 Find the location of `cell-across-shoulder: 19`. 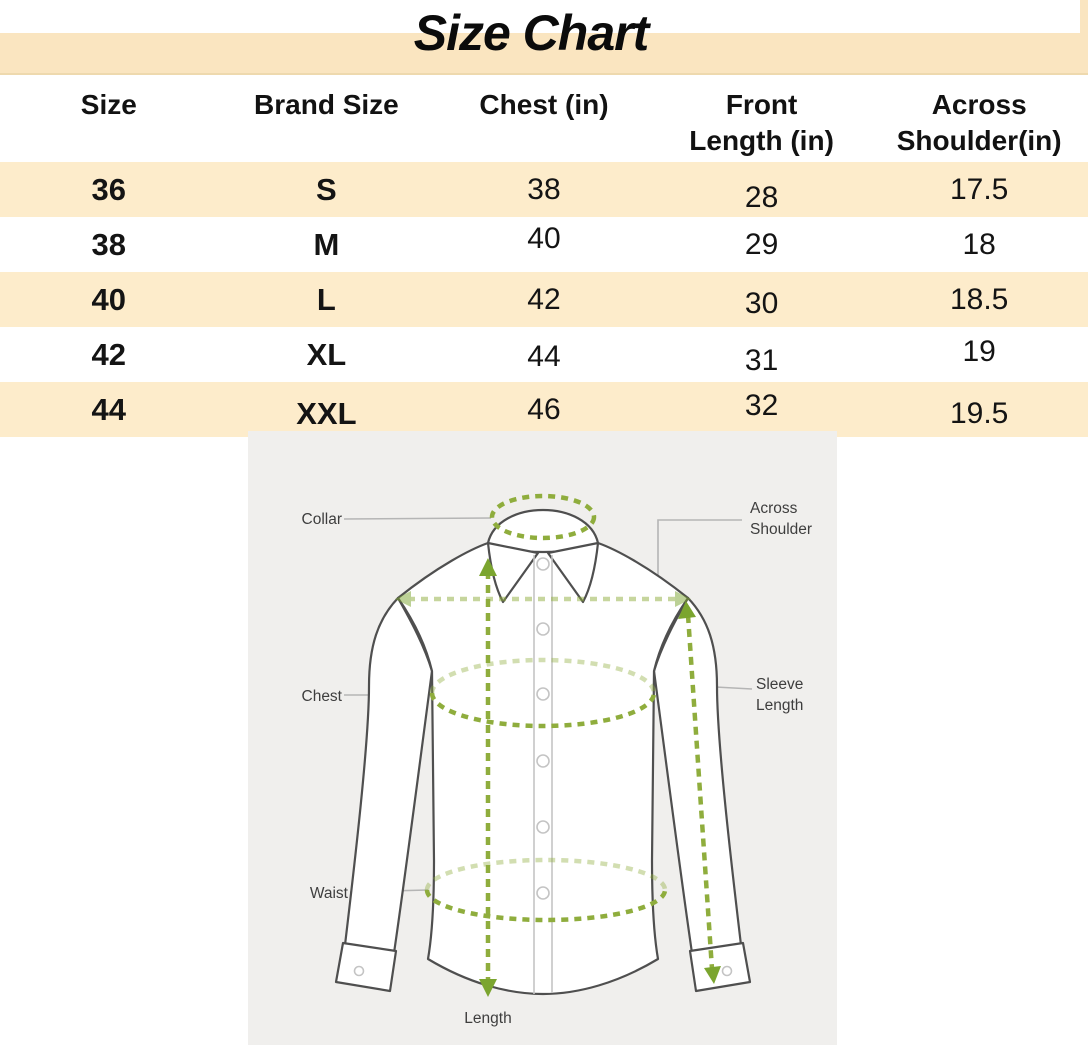

cell-across-shoulder: 19 is located at coordinates (979, 351).